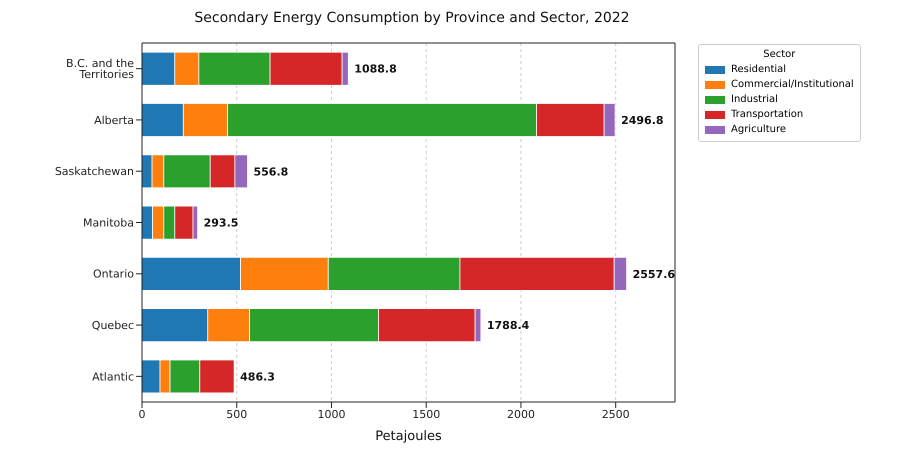  What do you see at coordinates (408, 436) in the screenshot?
I see `x-axis-title: Petajoules` at bounding box center [408, 436].